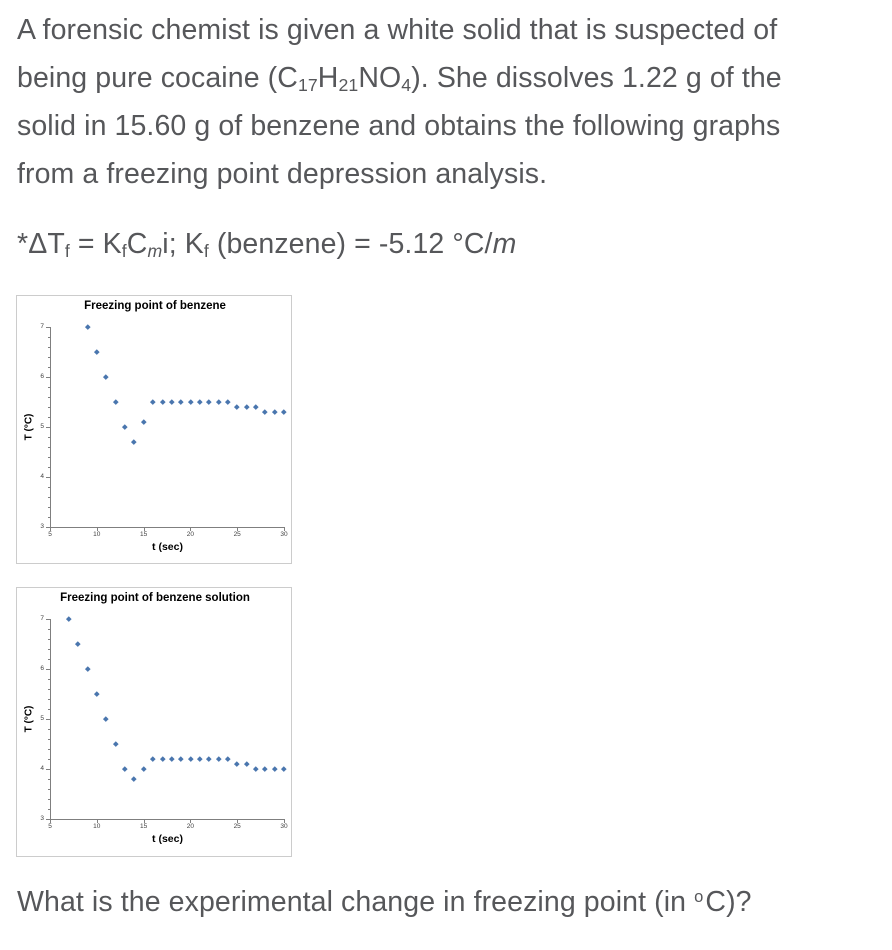 This screenshot has height=950, width=892. Describe the element at coordinates (504, 244) in the screenshot. I see `text-segment: m` at that location.